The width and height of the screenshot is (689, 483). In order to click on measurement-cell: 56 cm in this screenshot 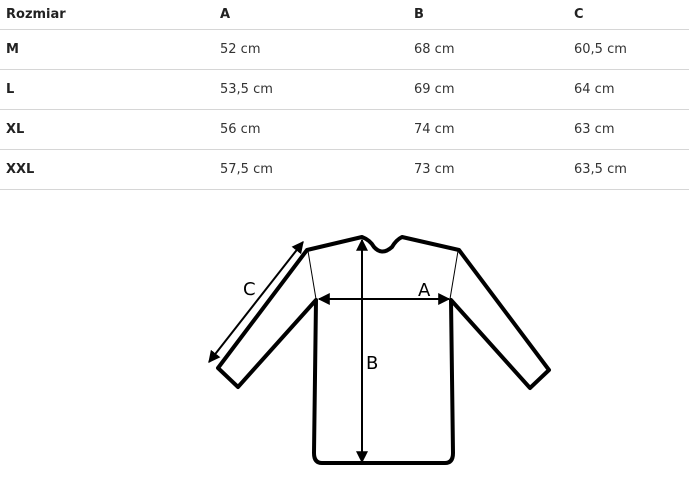, I will do `click(311, 129)`.